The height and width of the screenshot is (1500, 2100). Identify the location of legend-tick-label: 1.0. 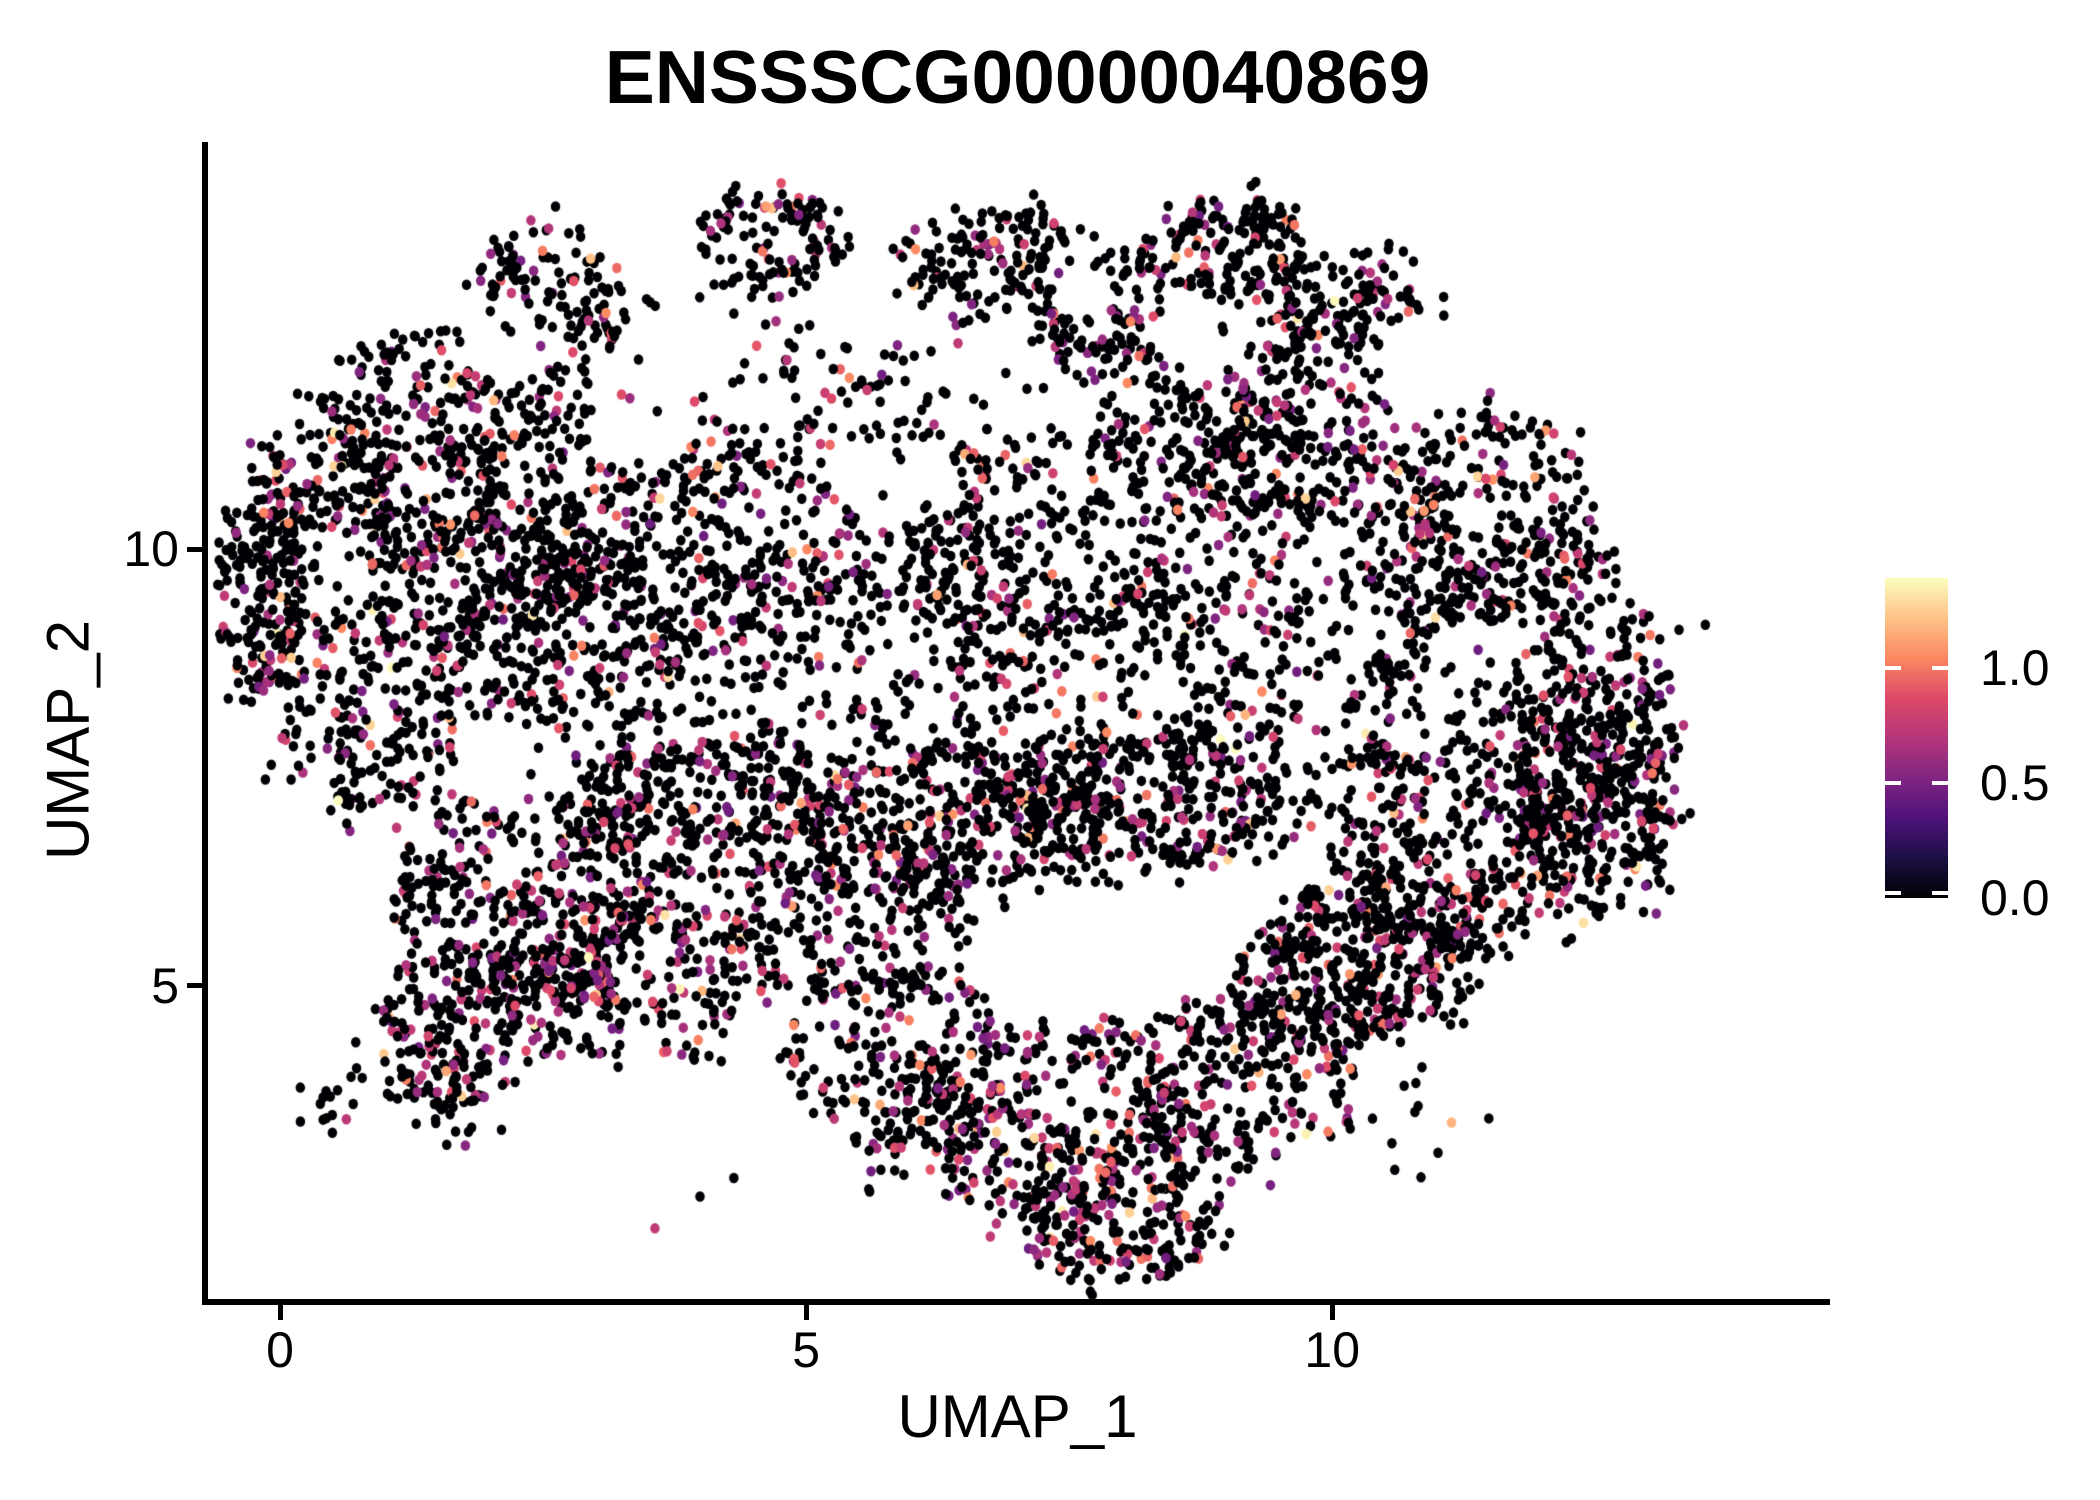
(2015, 667).